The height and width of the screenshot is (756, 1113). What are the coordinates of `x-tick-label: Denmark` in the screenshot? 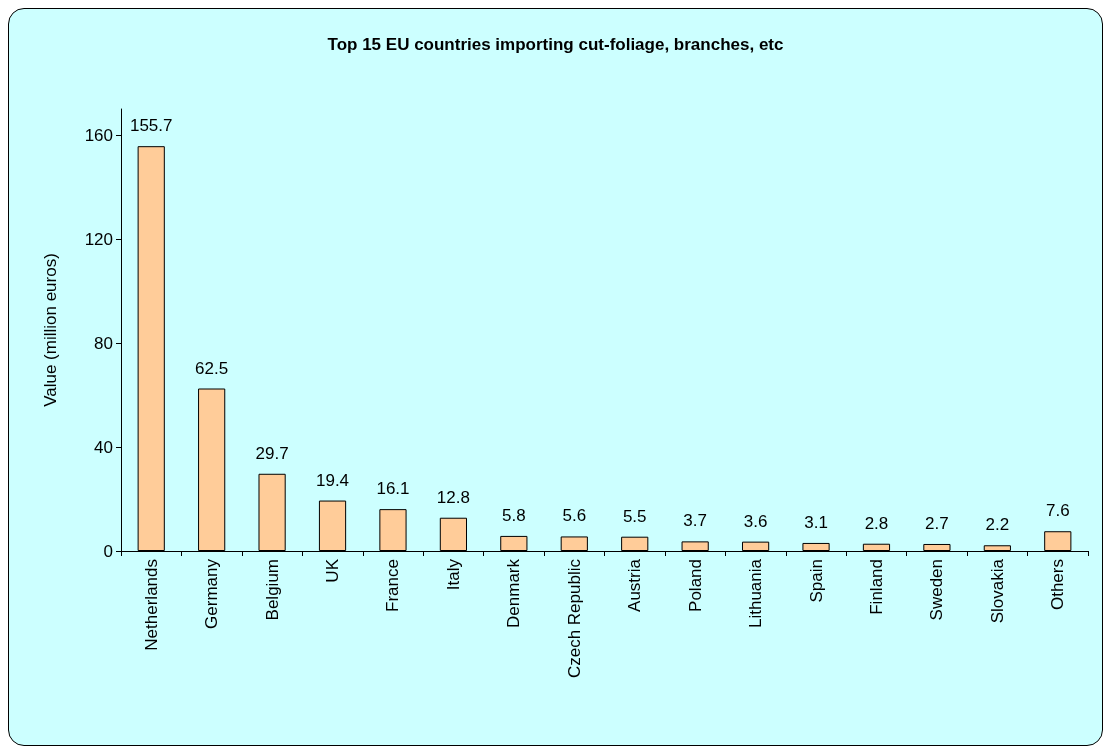 It's located at (514, 593).